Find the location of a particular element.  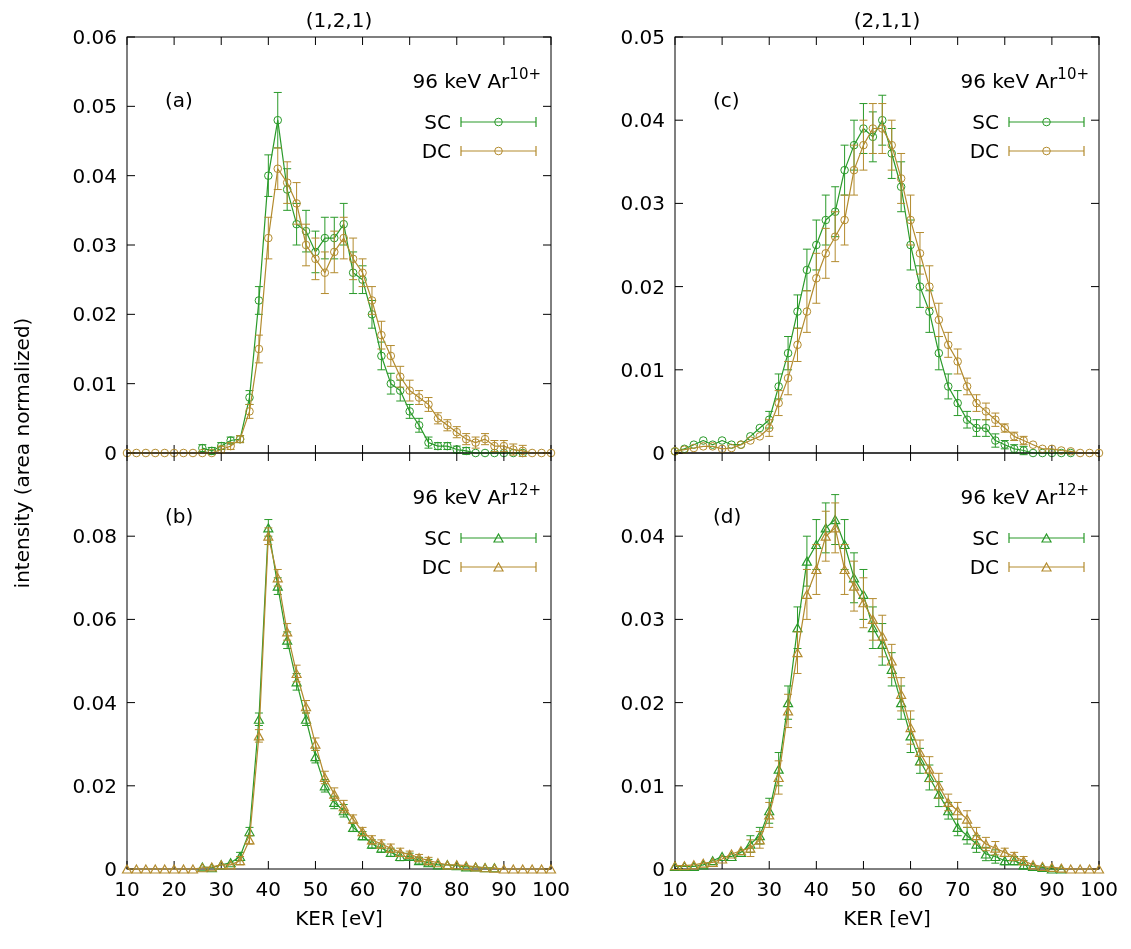

annotation: (b) is located at coordinates (179, 516).